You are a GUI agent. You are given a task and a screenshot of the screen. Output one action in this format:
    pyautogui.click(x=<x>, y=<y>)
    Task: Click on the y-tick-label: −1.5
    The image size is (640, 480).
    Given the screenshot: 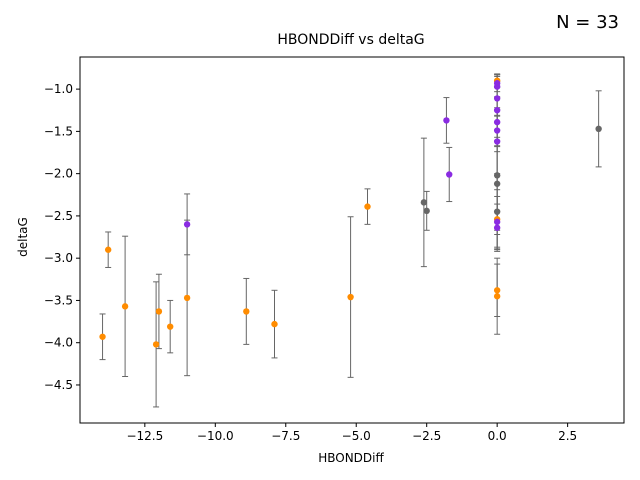 What is the action you would take?
    pyautogui.click(x=58, y=131)
    